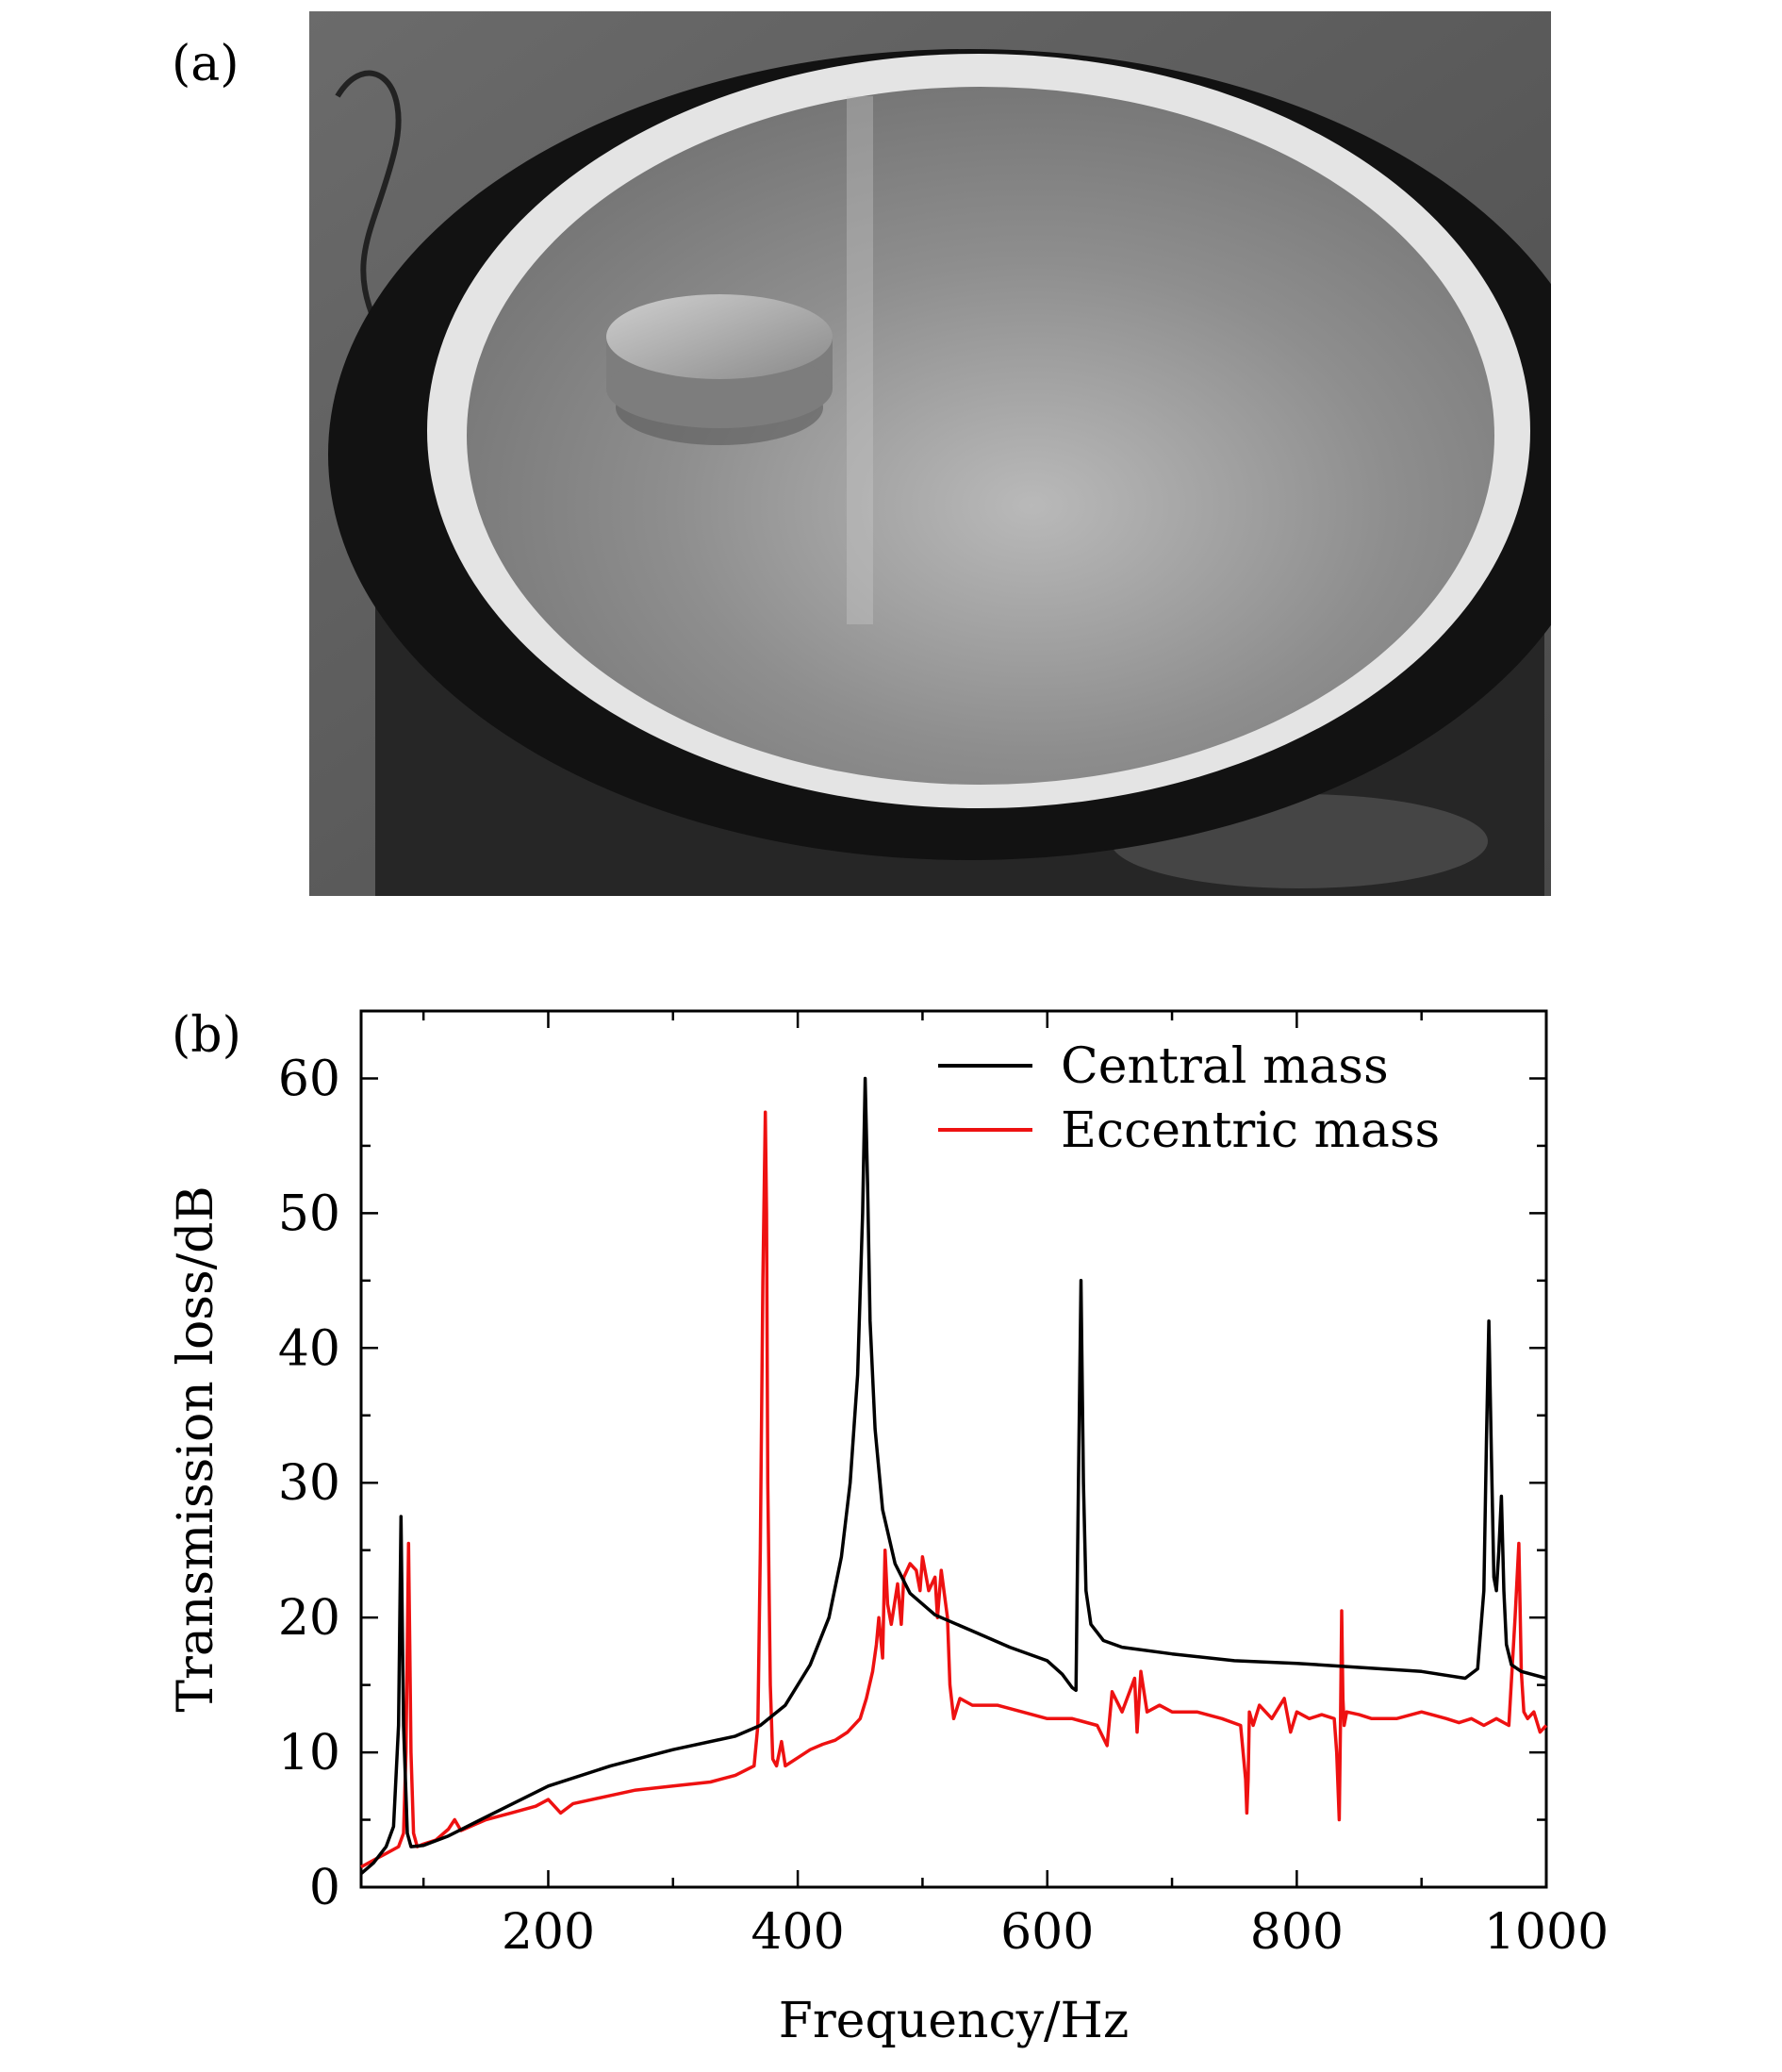 The width and height of the screenshot is (1782, 2072). What do you see at coordinates (1225, 1066) in the screenshot?
I see `legend-label-central-mass: Central mass` at bounding box center [1225, 1066].